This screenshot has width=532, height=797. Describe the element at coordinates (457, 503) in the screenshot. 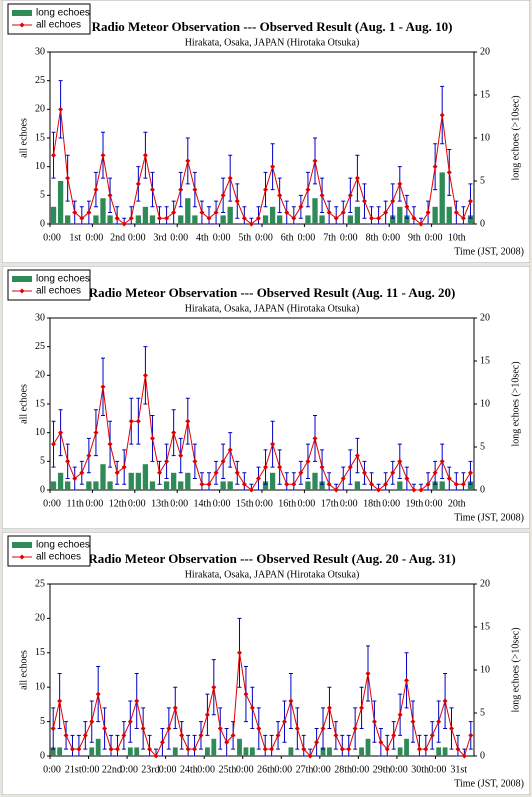

I see `day-label: 20th` at that location.